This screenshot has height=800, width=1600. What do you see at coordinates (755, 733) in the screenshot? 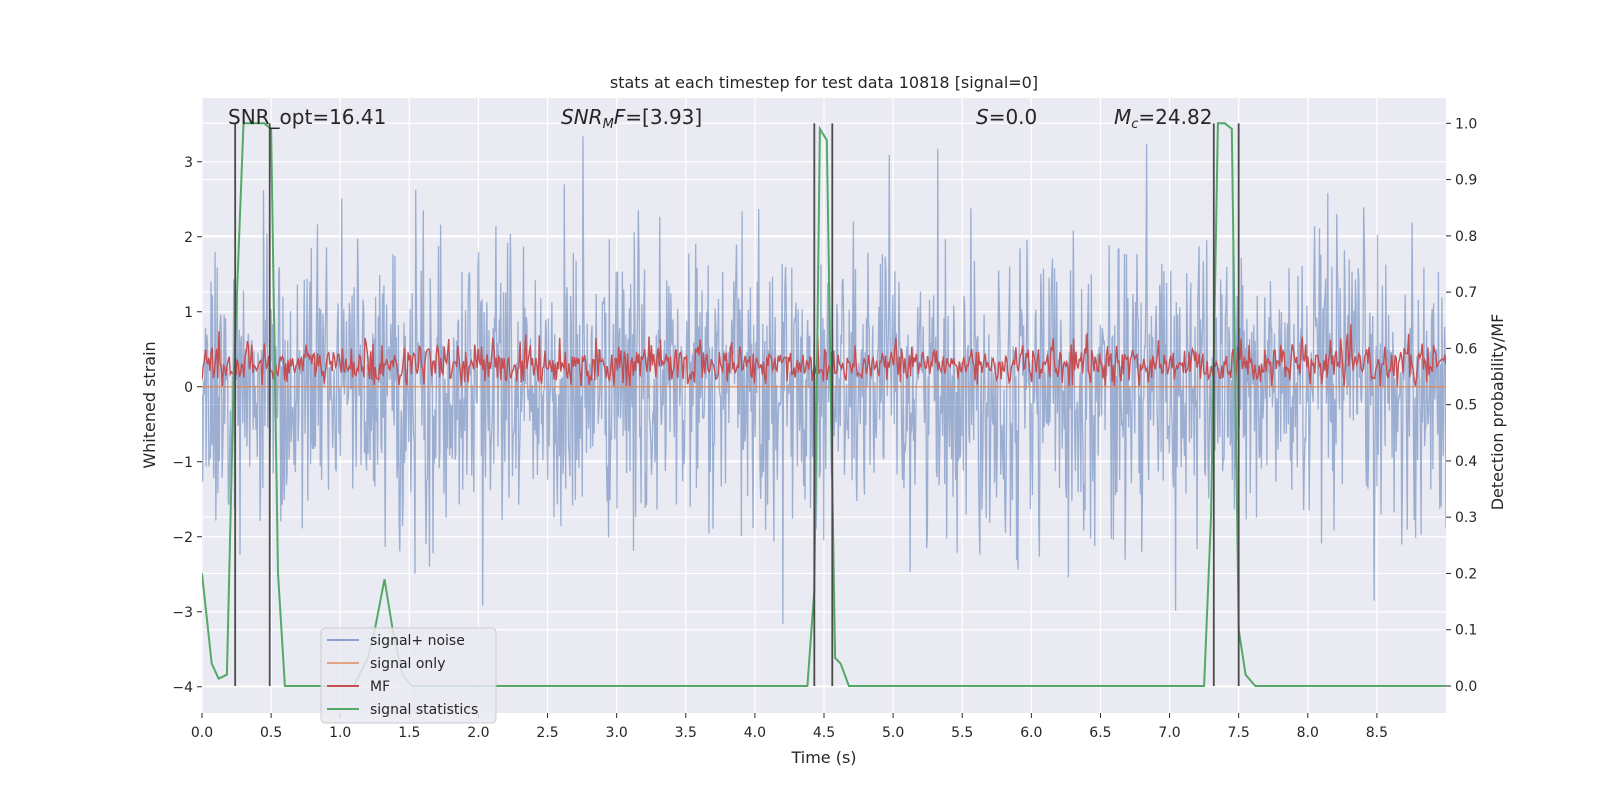
I see `x-tick-label: 4.0` at bounding box center [755, 733].